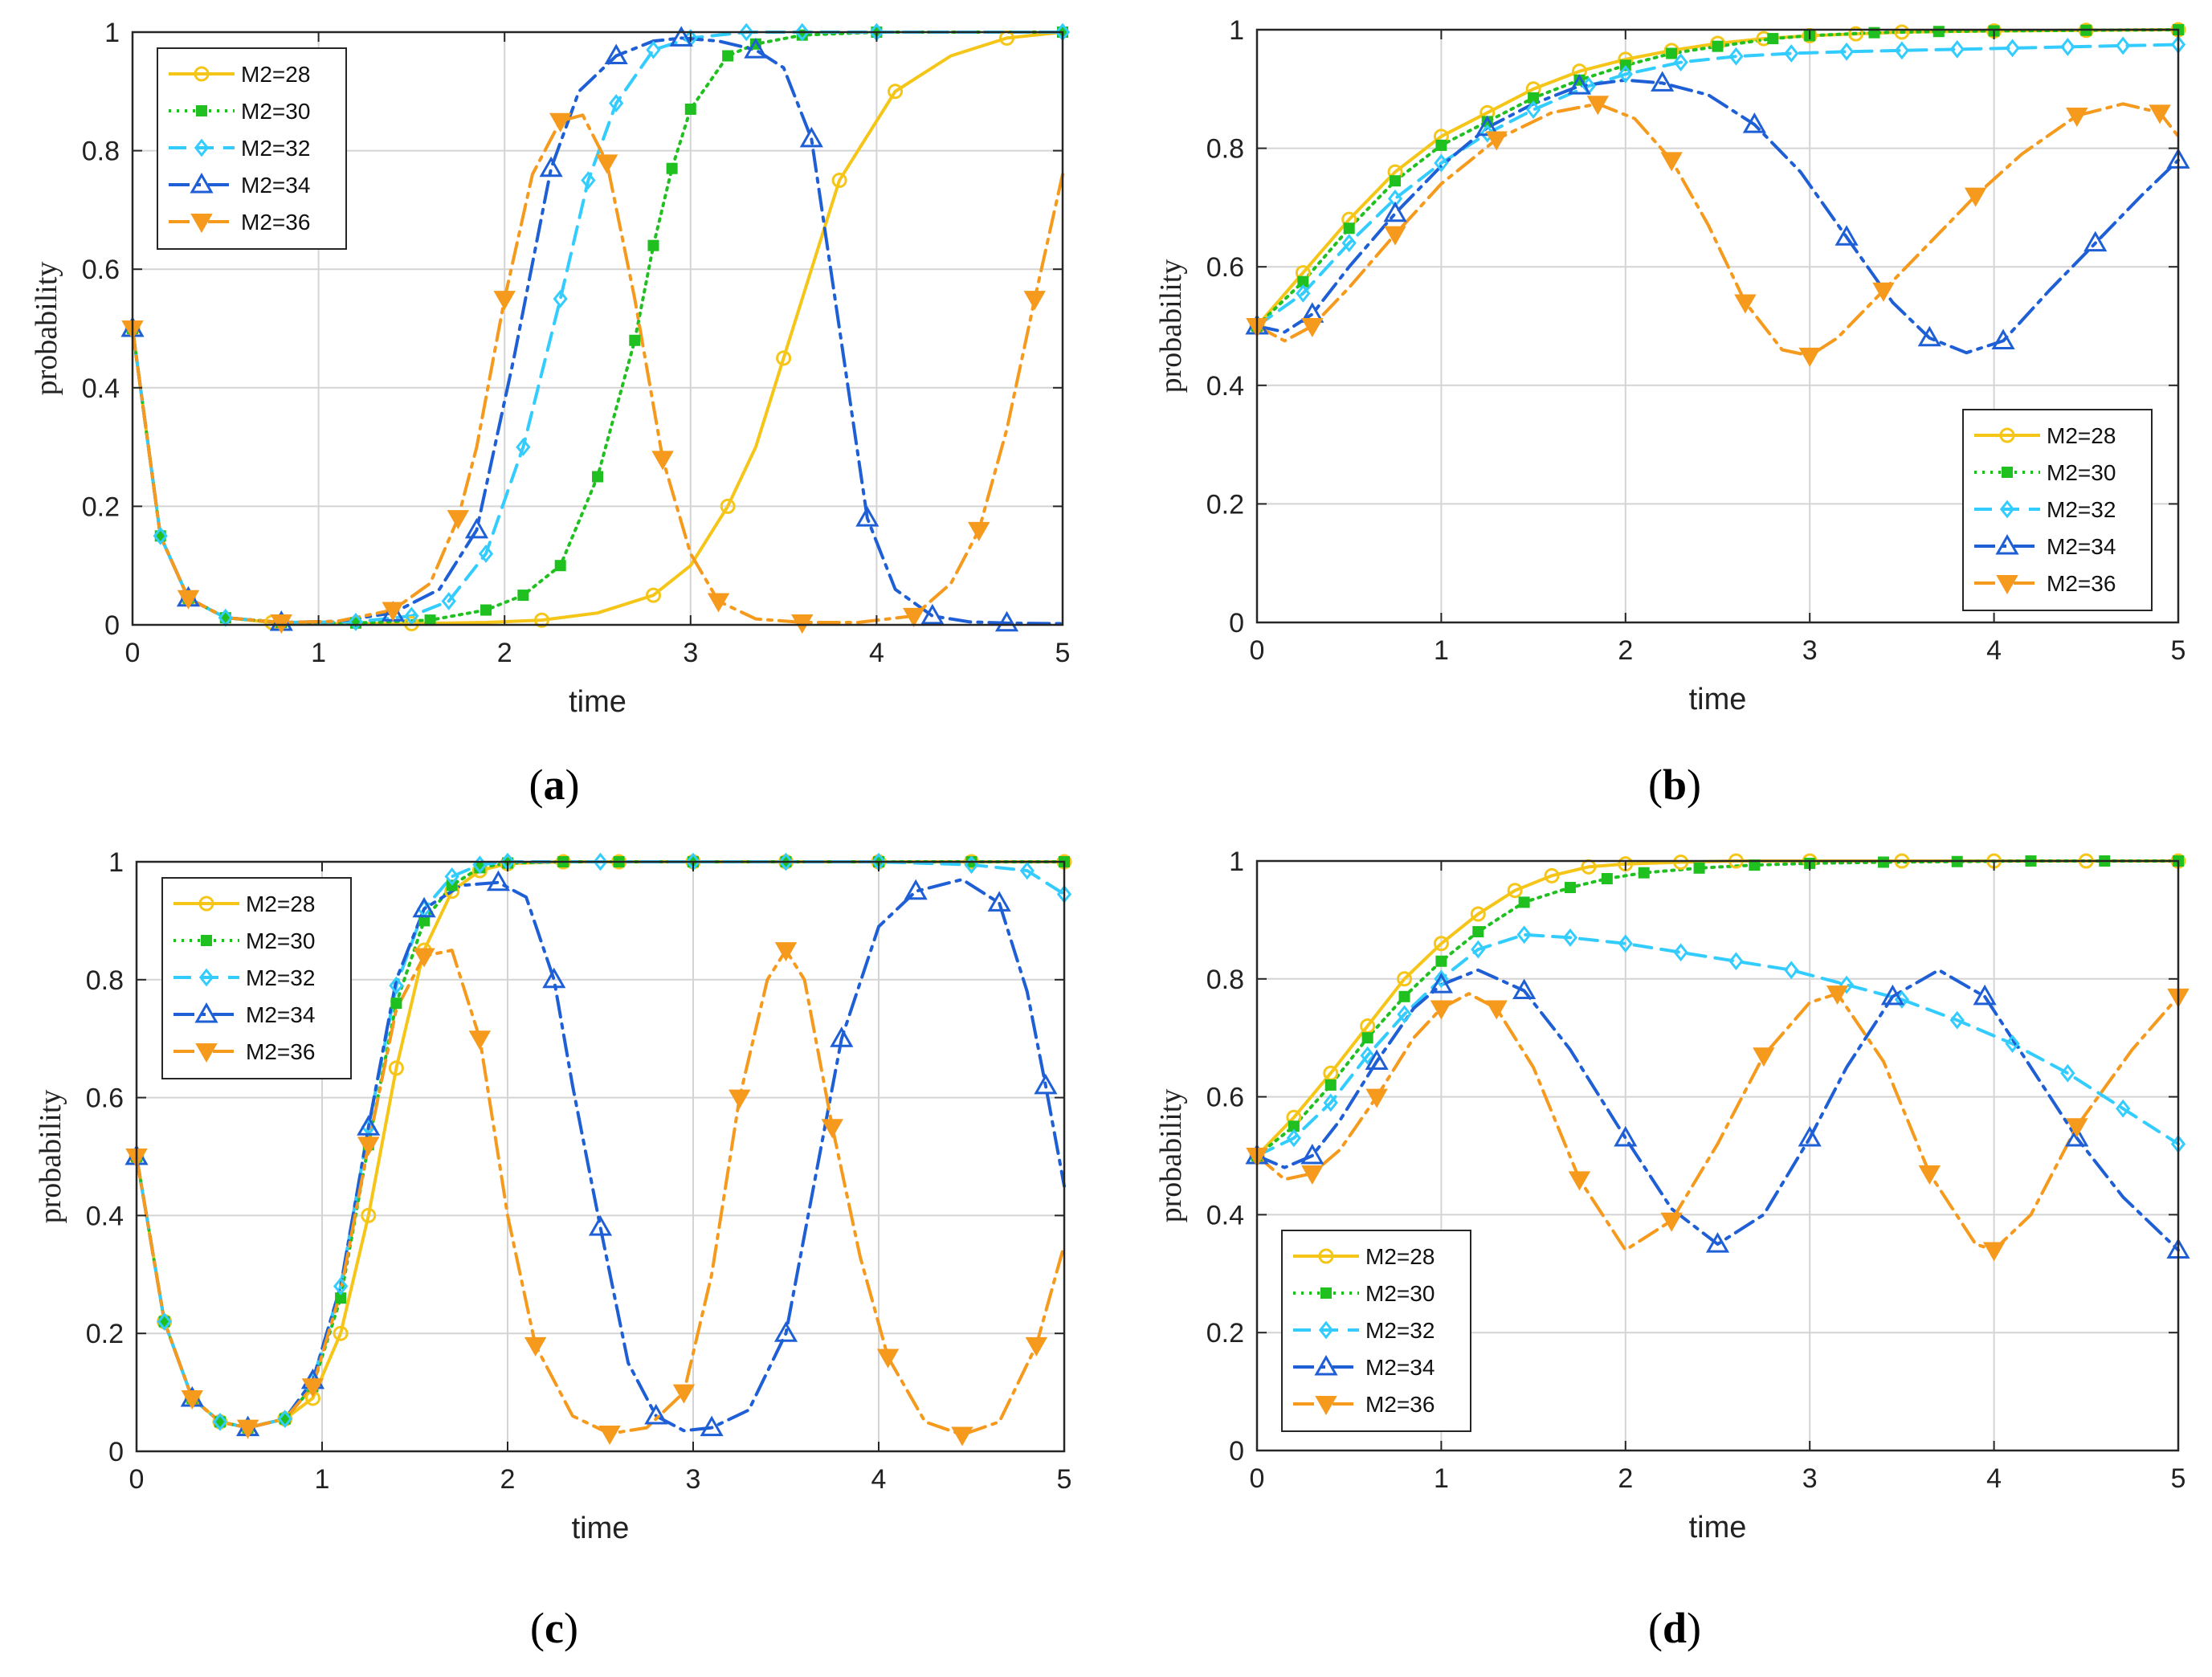 The image size is (2212, 1677). I want to click on x-tick-label: 1, so click(1441, 650).